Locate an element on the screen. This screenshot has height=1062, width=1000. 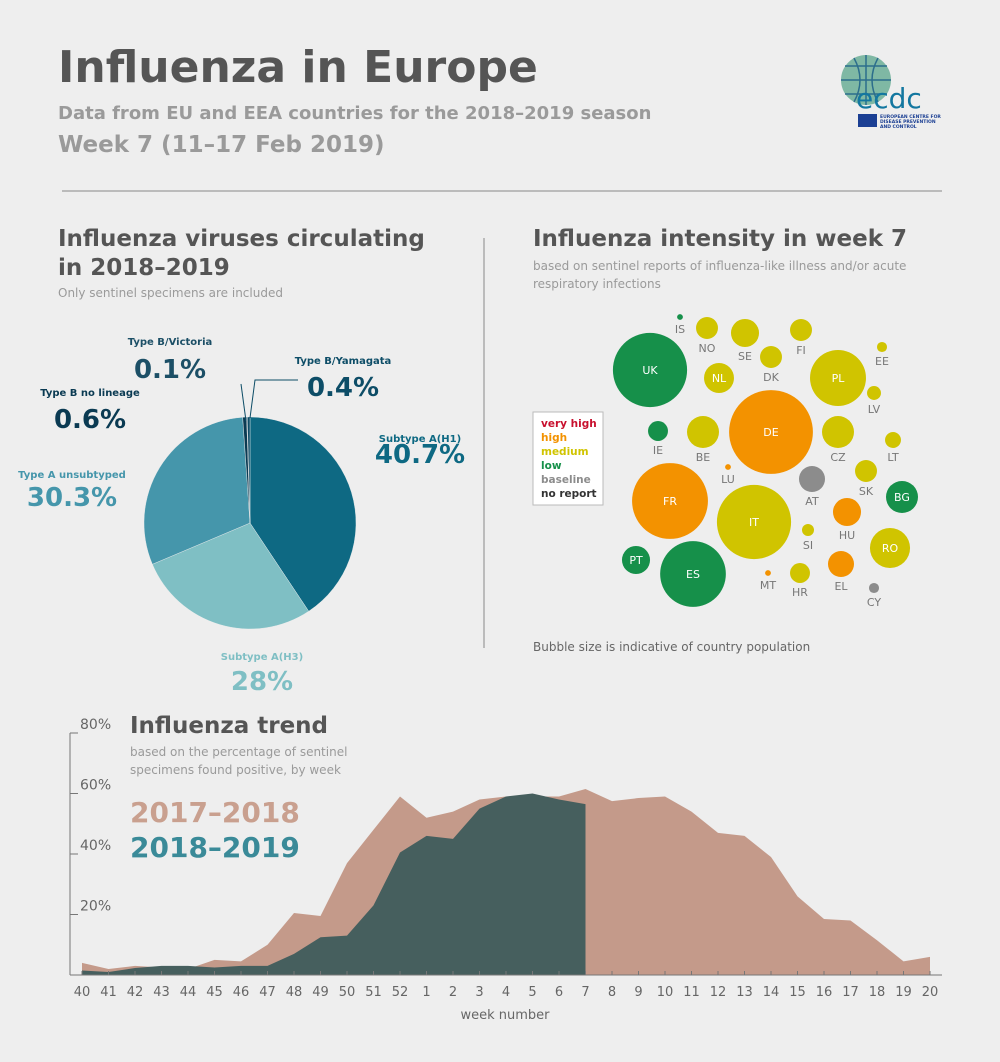
country-label: BE is located at coordinates (703, 457).